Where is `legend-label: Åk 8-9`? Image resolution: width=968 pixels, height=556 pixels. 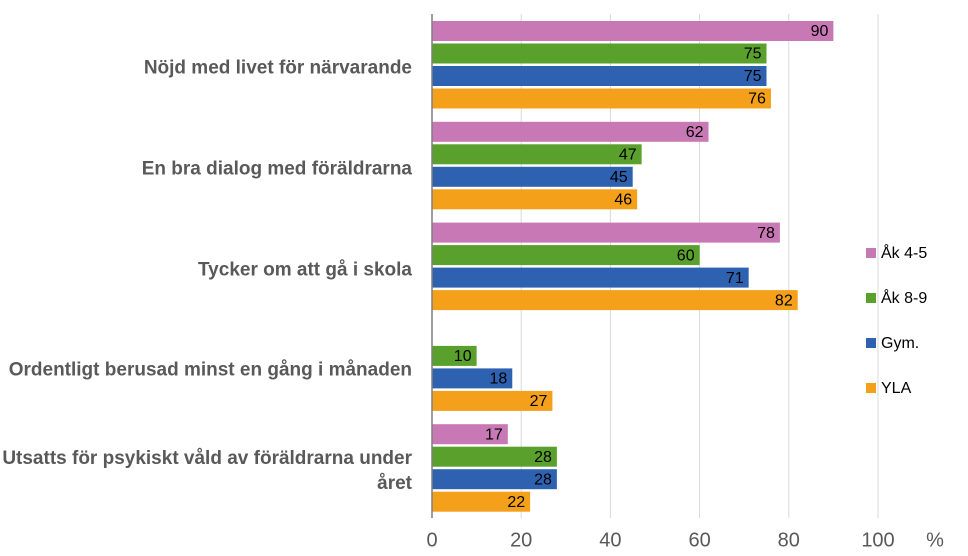
legend-label: Åk 8-9 is located at coordinates (904, 297).